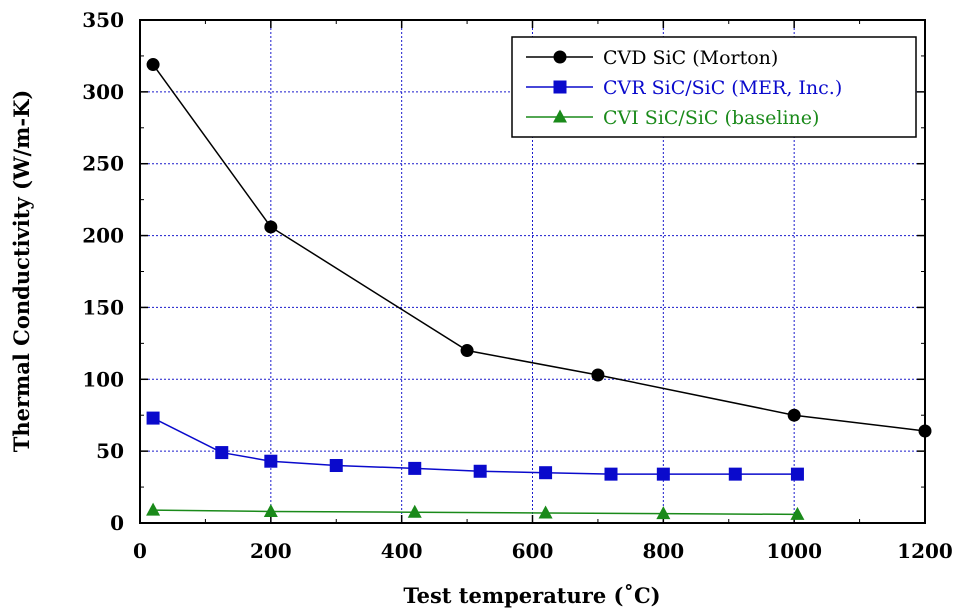 The height and width of the screenshot is (613, 958). I want to click on x-tick-label: 400, so click(402, 551).